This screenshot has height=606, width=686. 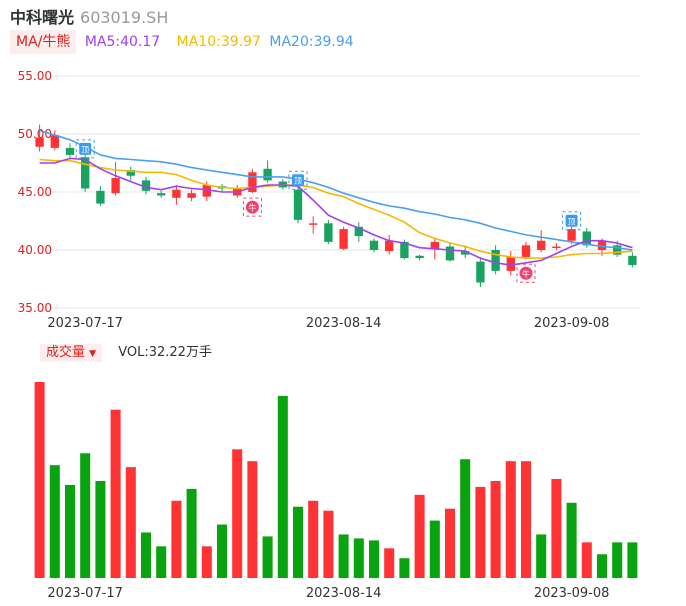 What do you see at coordinates (165, 352) in the screenshot?
I see `volume-value: VOL:32.22万手` at bounding box center [165, 352].